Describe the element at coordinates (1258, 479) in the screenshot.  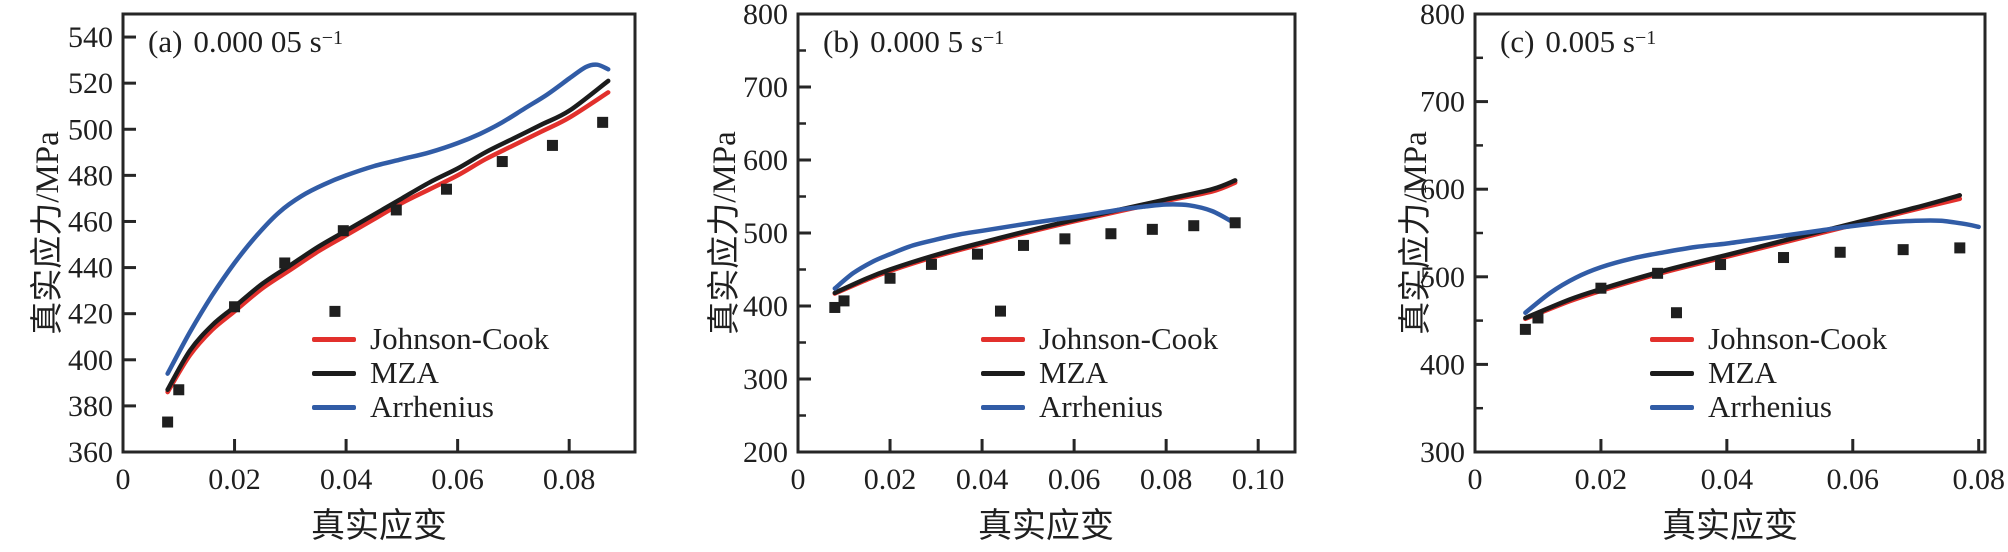
I see `x-tick-label: 0.10` at that location.